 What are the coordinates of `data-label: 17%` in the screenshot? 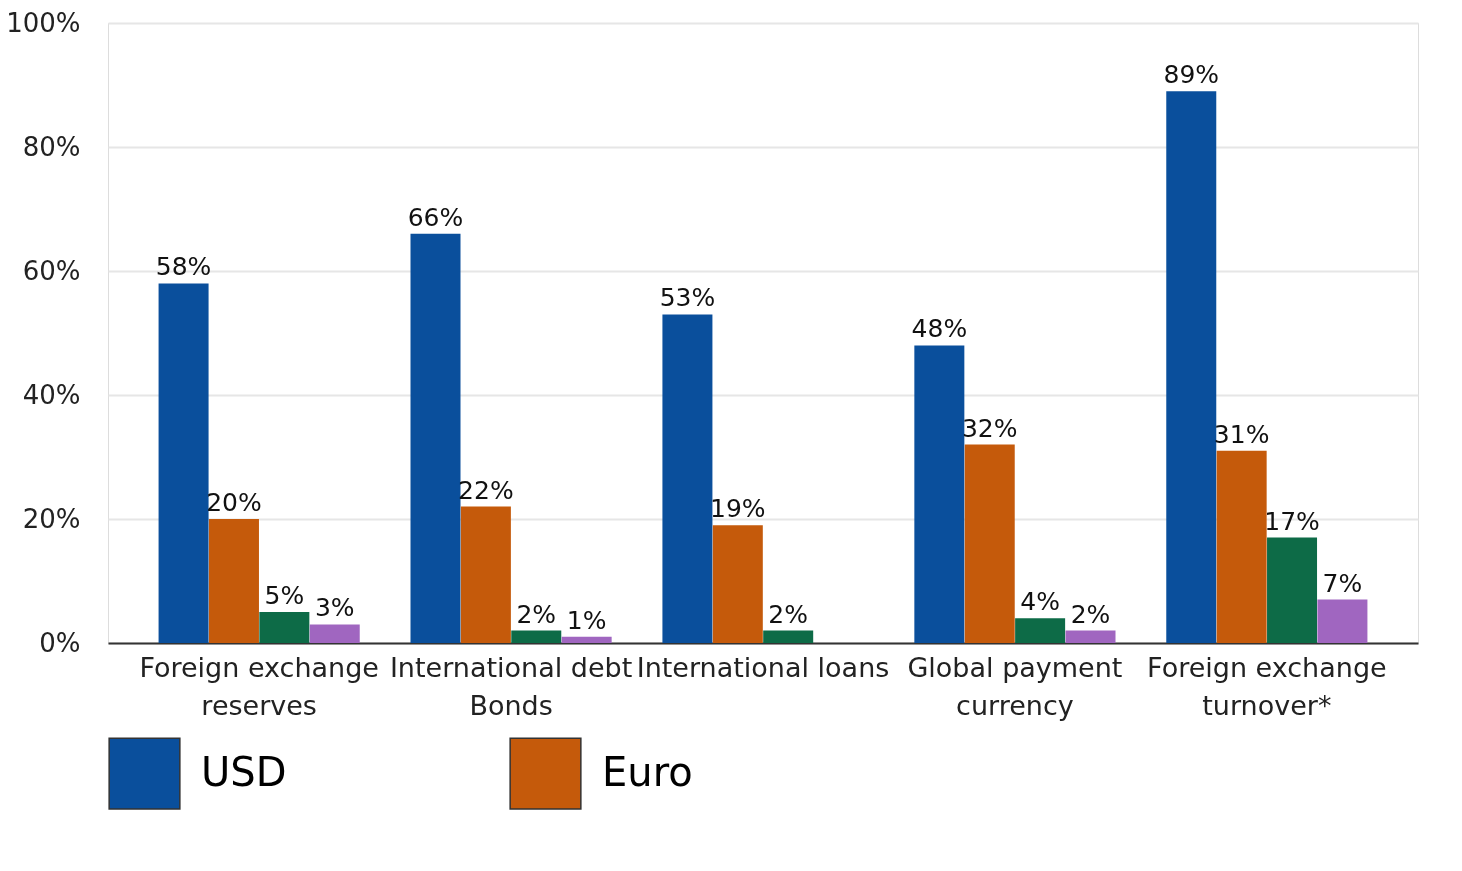 It's located at (1292, 521).